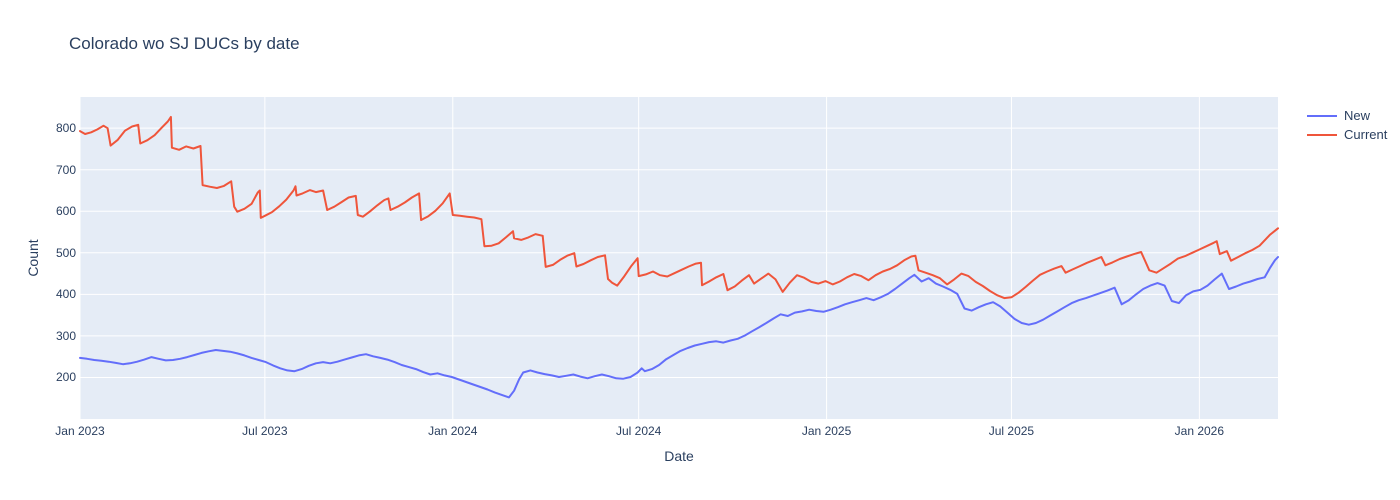 The height and width of the screenshot is (500, 1400). What do you see at coordinates (65, 128) in the screenshot?
I see `y-tick-label: 800` at bounding box center [65, 128].